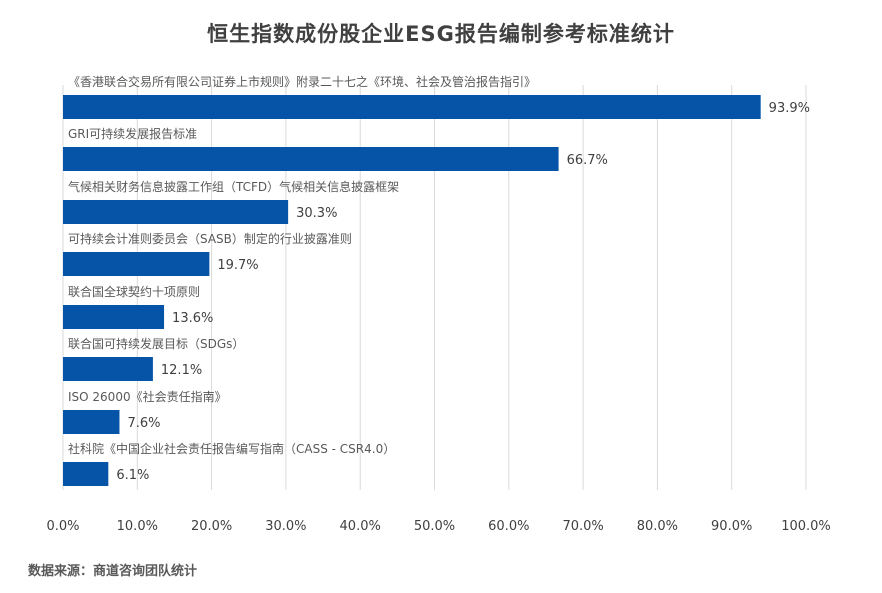  I want to click on x-tick-label: 0.0%, so click(62, 526).